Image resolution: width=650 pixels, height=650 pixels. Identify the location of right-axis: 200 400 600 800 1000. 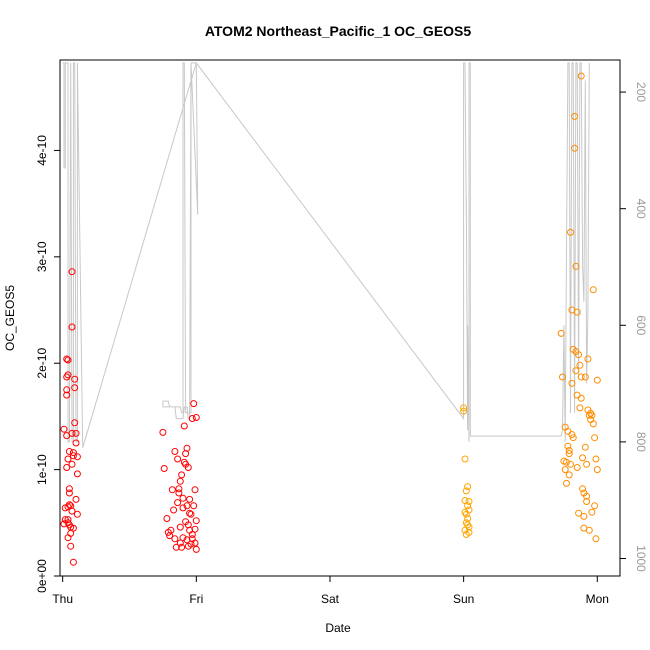
(634, 327).